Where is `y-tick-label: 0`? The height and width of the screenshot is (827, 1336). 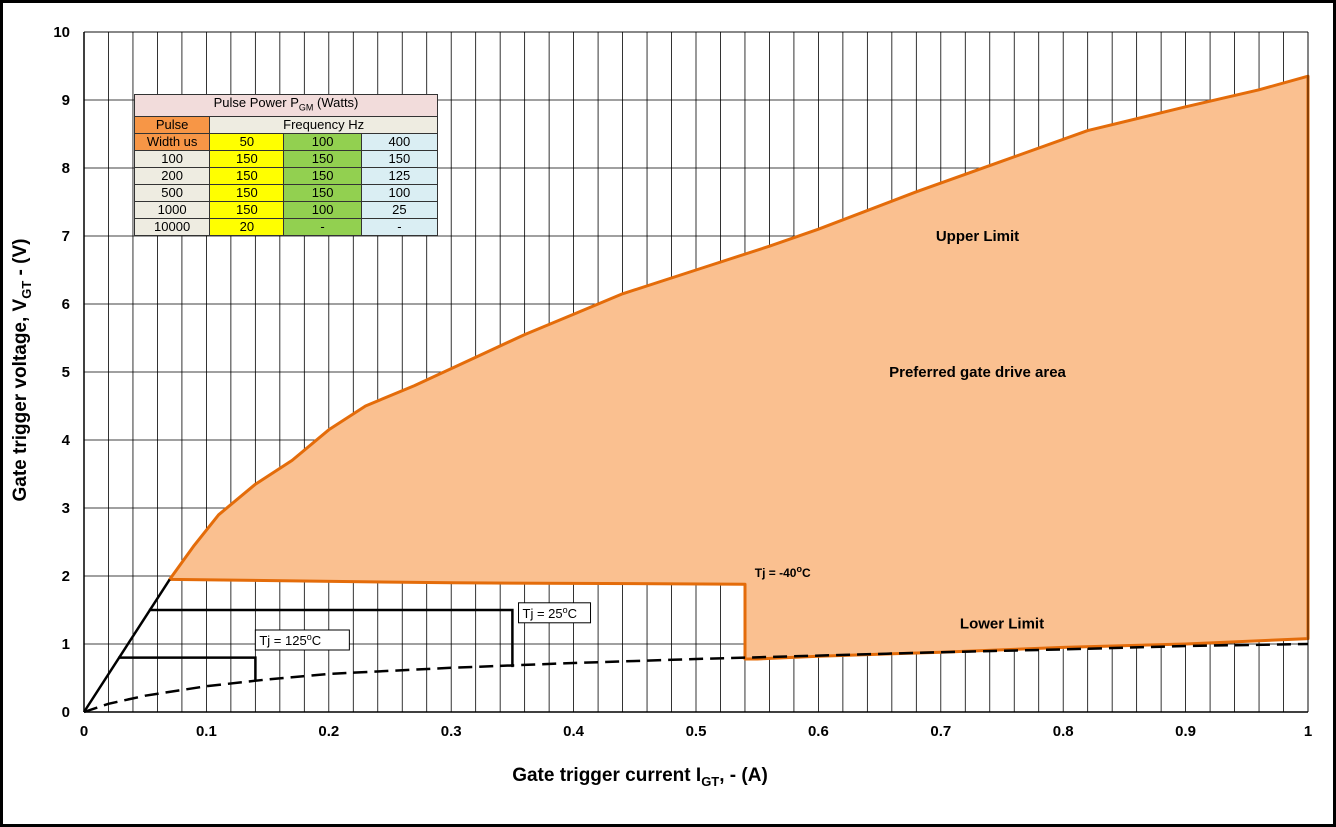
y-tick-label: 0 is located at coordinates (66, 712).